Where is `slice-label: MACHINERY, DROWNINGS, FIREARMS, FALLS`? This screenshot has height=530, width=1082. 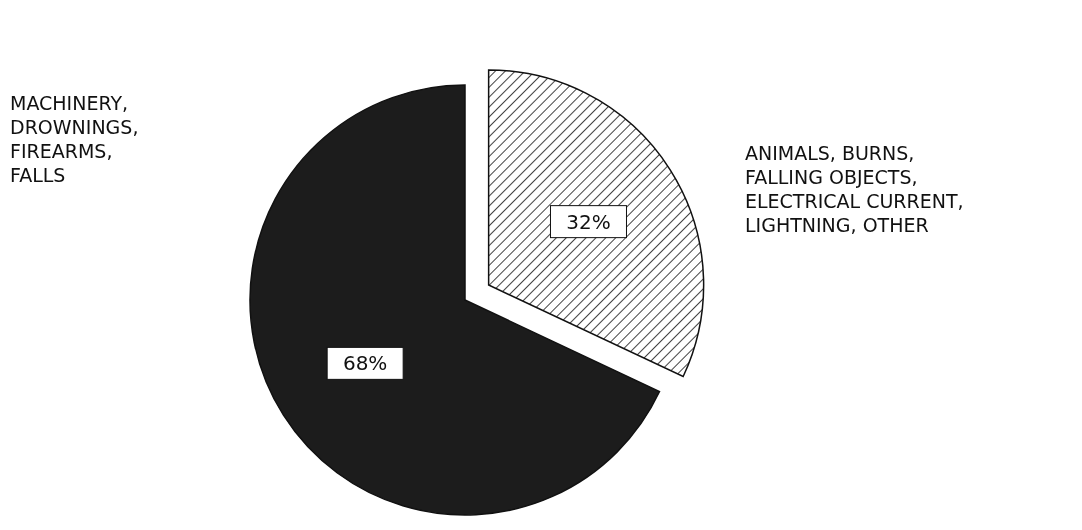
slice-label: MACHINERY, DROWNINGS, FIREARMS, FALLS is located at coordinates (74, 139).